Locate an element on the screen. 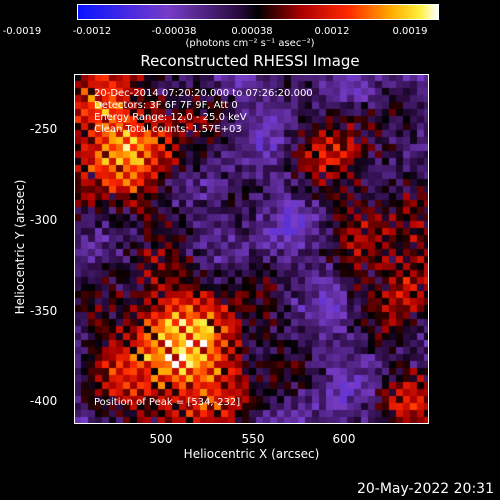 The width and height of the screenshot is (500, 500). colorbar-tick: -0.0012 is located at coordinates (92, 31).